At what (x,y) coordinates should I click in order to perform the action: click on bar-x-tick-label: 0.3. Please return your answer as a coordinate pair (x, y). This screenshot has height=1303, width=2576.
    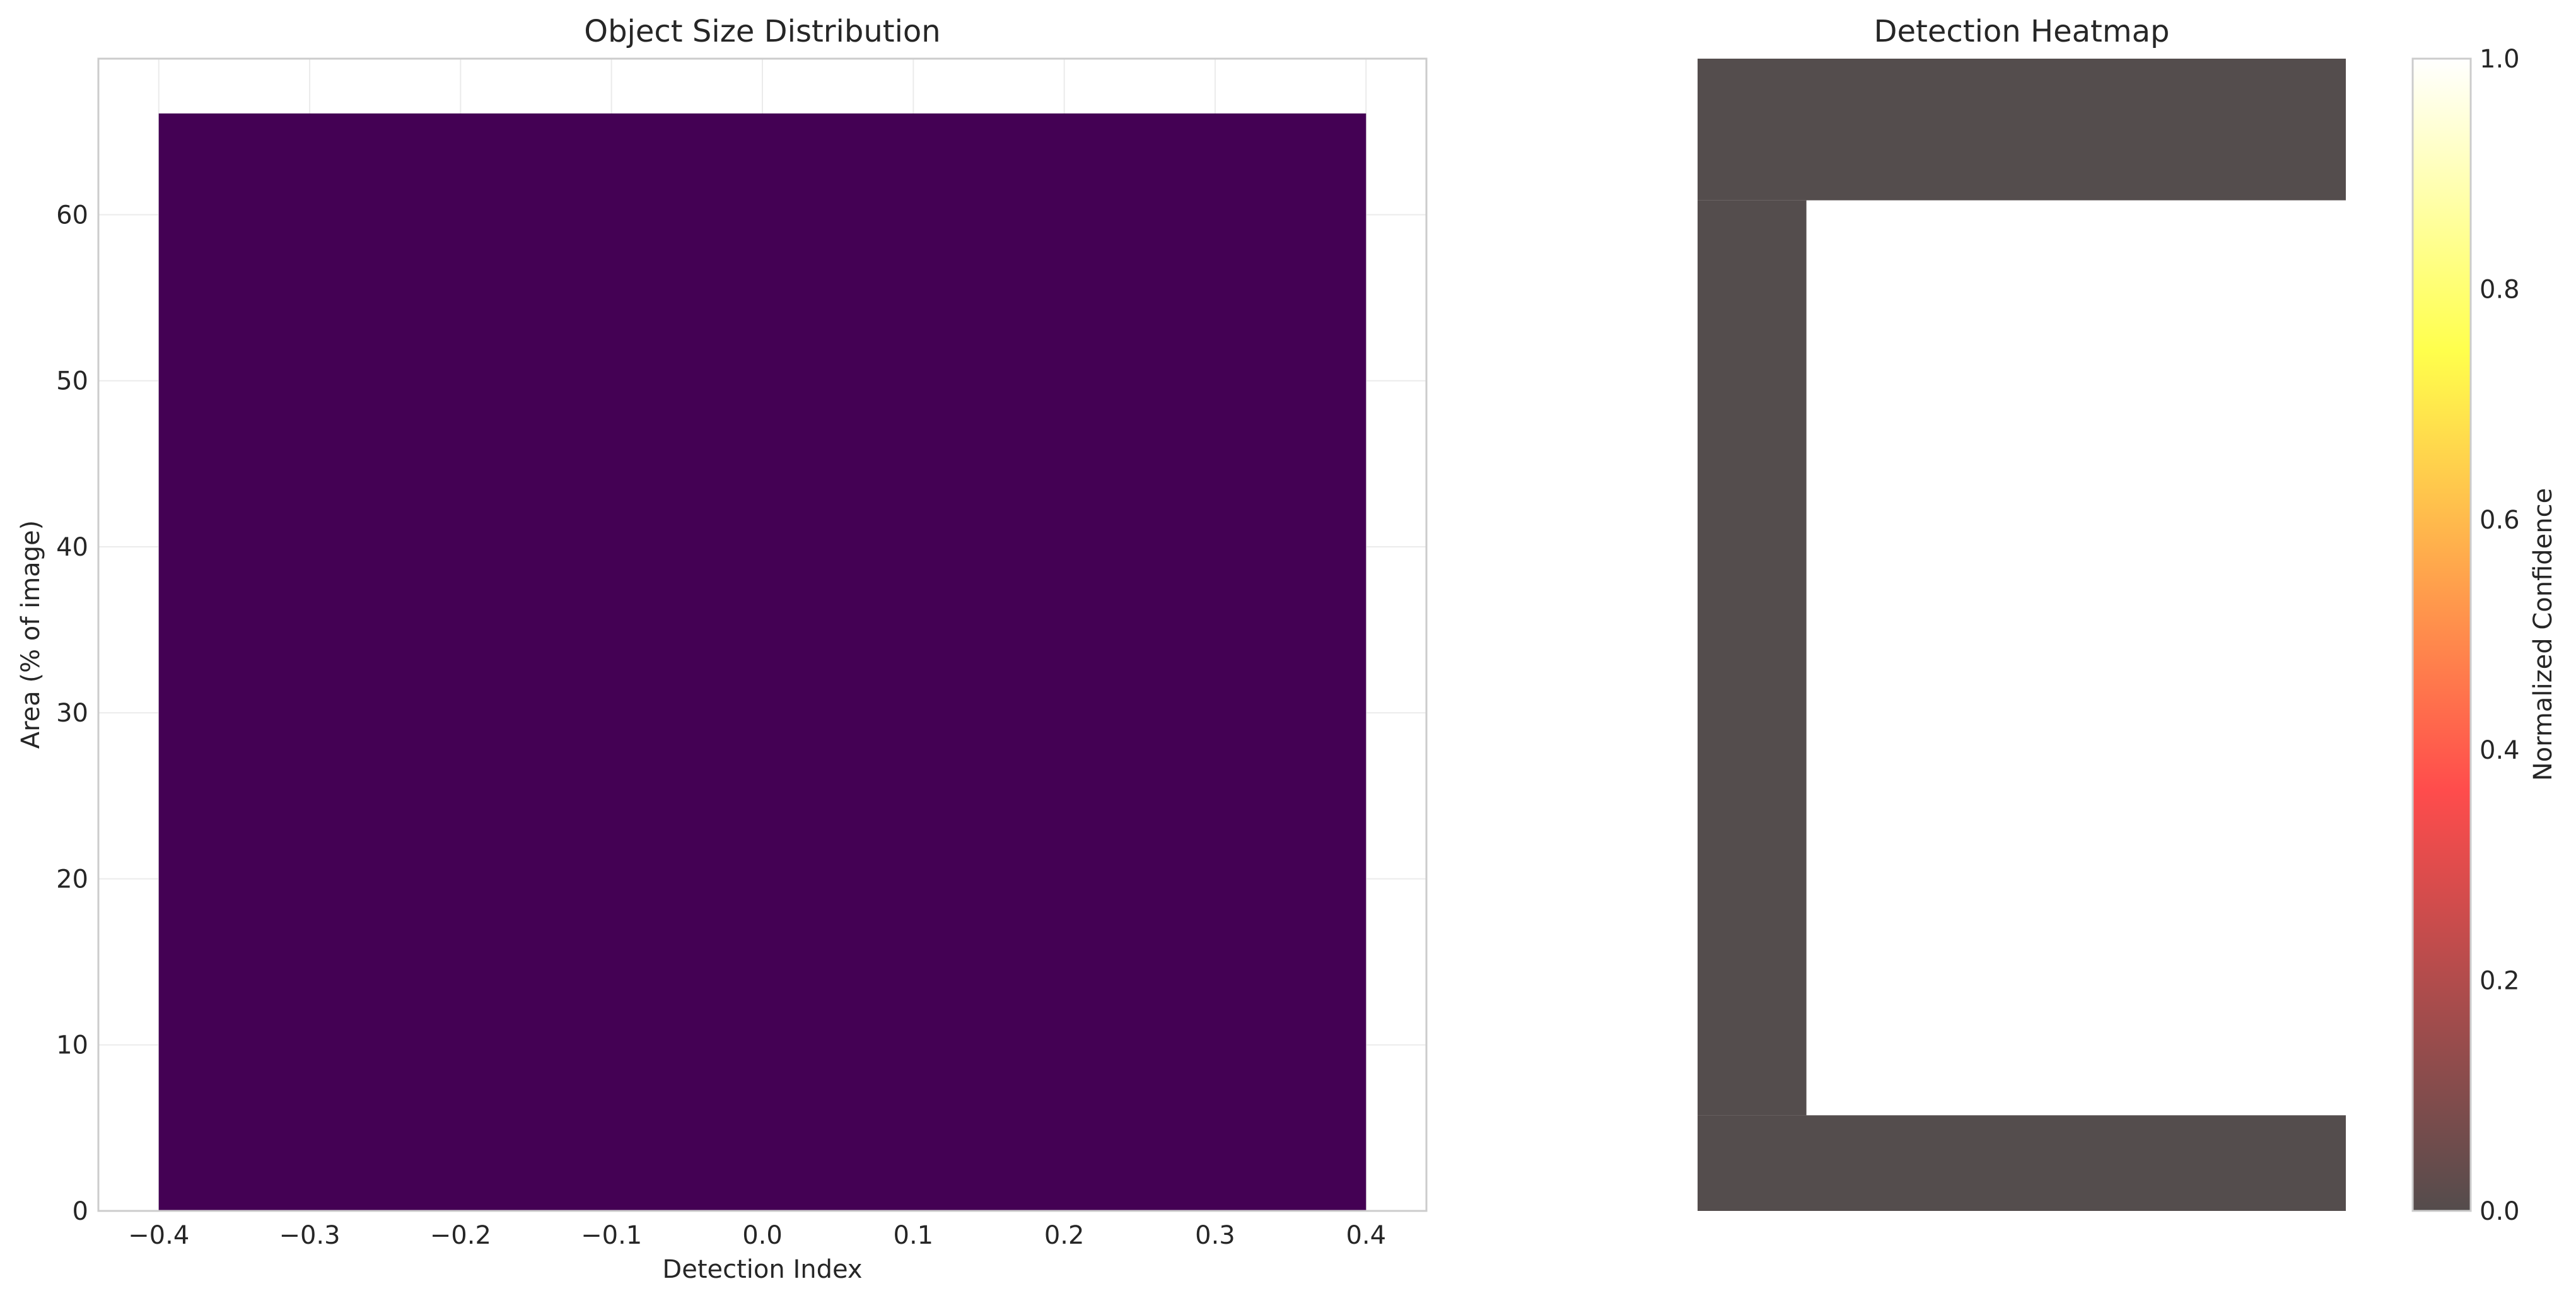
    Looking at the image, I should click on (1215, 1235).